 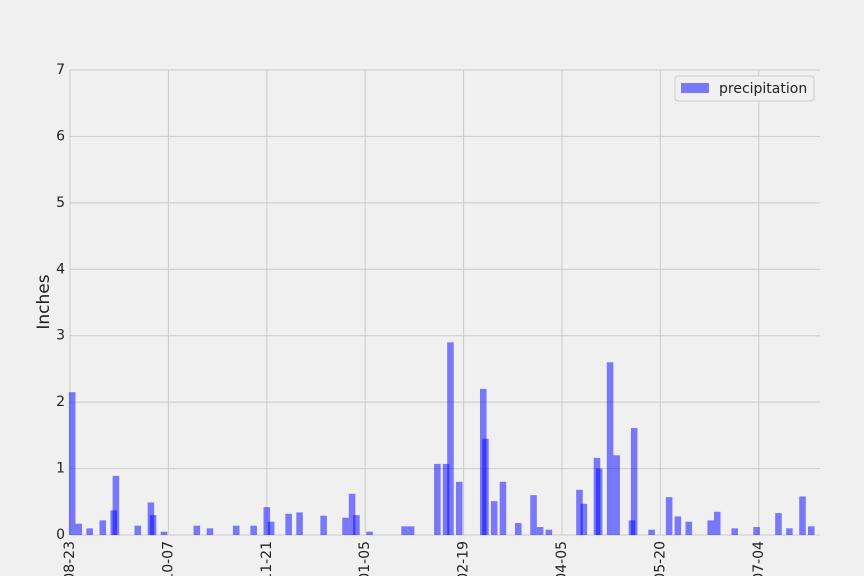 I want to click on x-tick-label: 01-05, so click(x=365, y=558).